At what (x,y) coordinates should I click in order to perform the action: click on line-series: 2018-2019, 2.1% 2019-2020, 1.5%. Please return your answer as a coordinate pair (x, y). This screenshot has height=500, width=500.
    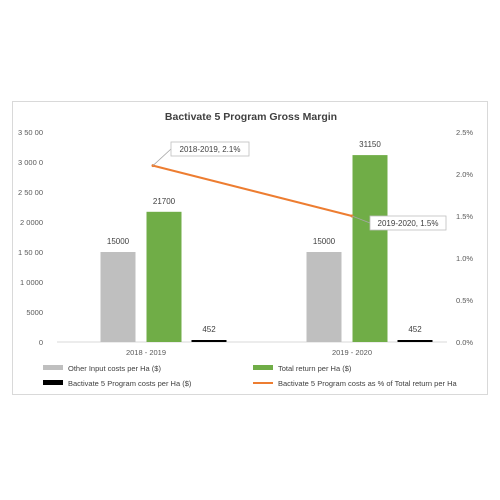
    Looking at the image, I should click on (299, 186).